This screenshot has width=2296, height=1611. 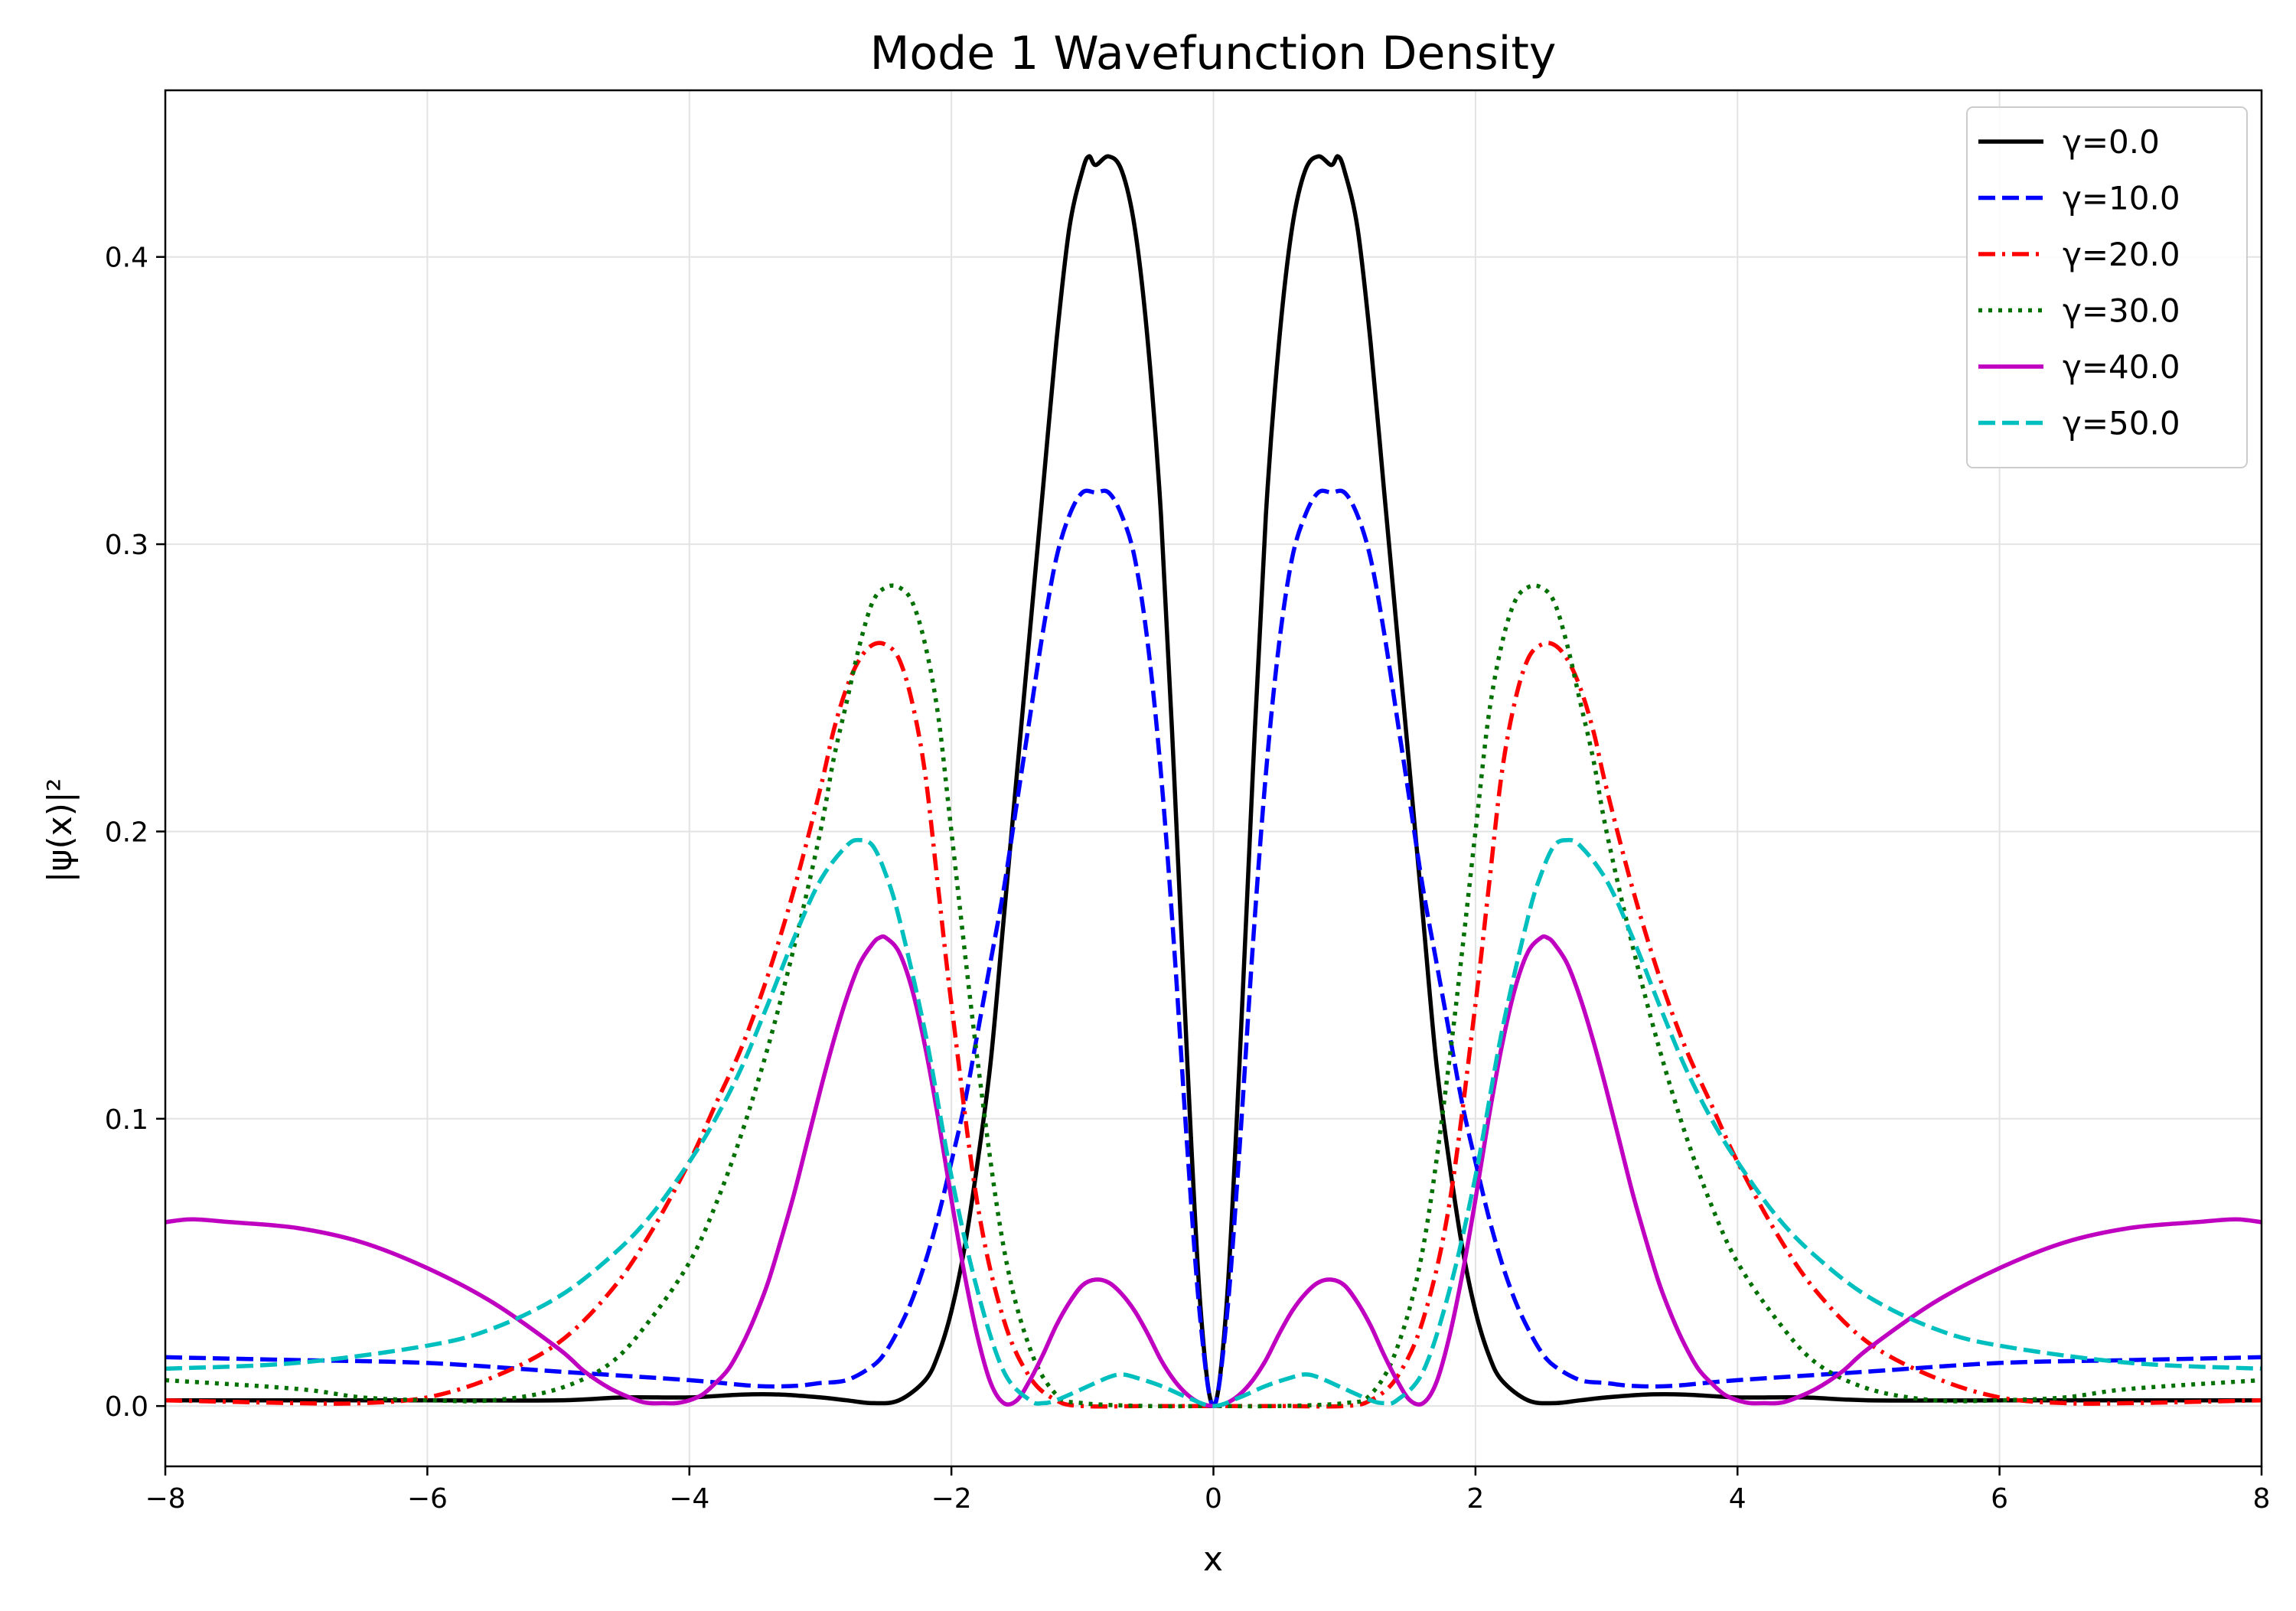 I want to click on y-tick-label: 0.3, so click(x=126, y=545).